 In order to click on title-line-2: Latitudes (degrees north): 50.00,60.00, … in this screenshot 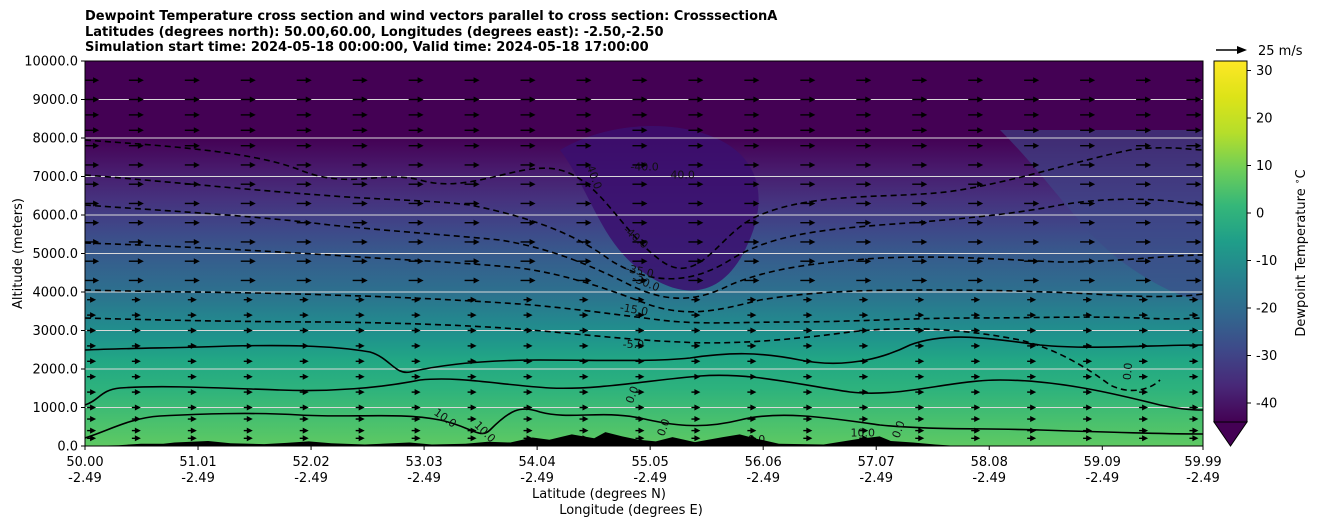, I will do `click(374, 32)`.